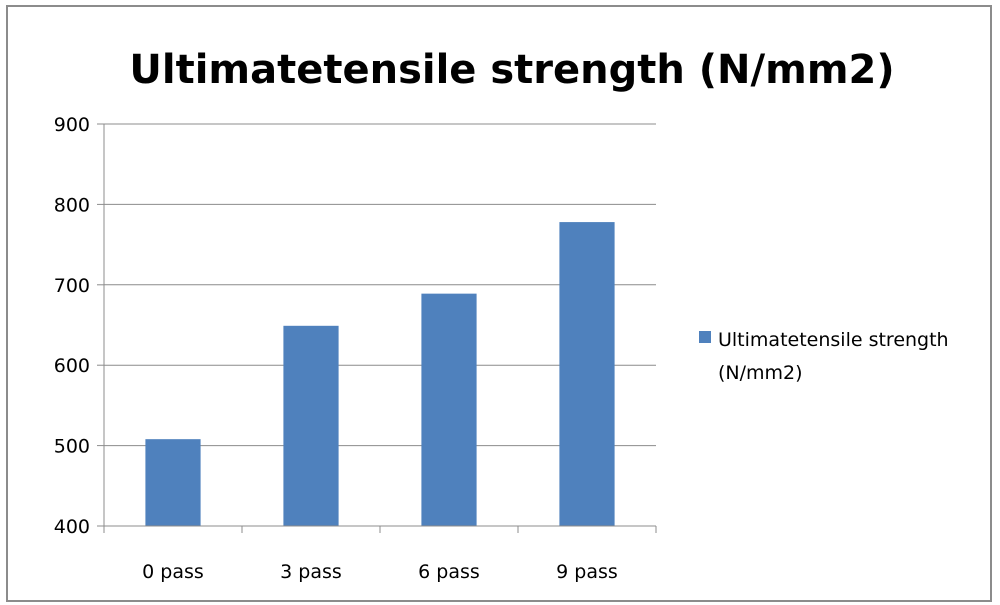  What do you see at coordinates (72, 447) in the screenshot?
I see `y-tick-label: 500` at bounding box center [72, 447].